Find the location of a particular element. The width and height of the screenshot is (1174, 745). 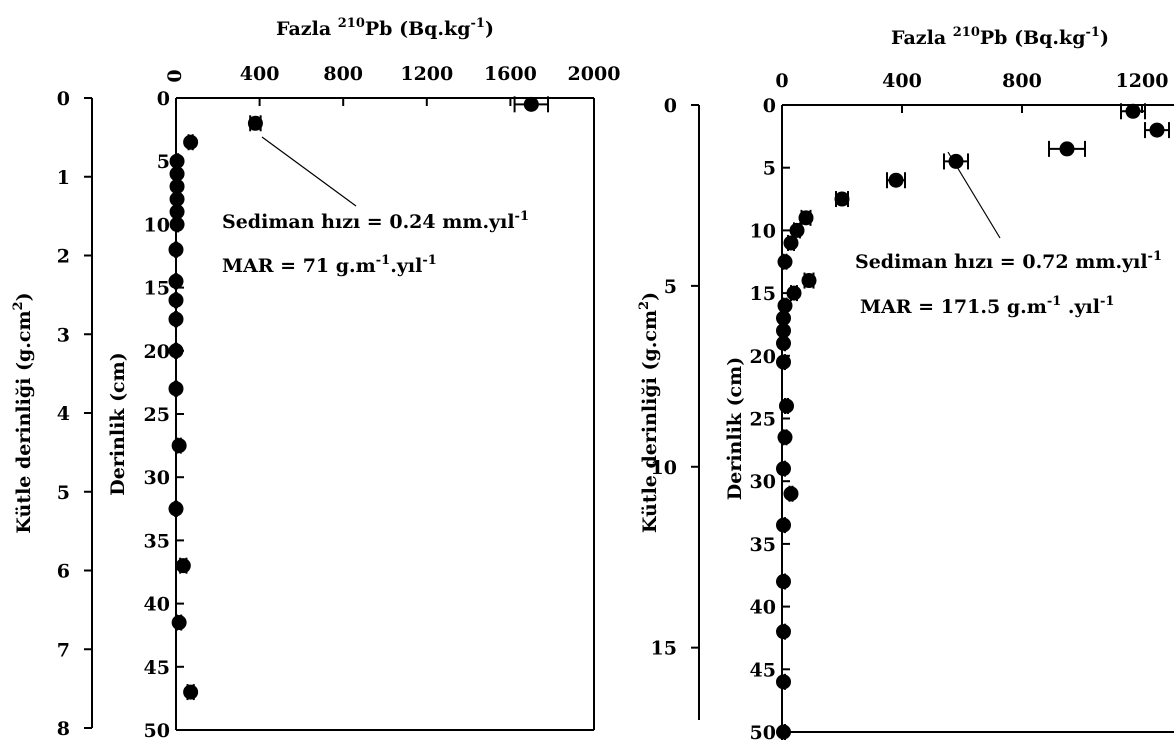

top-tick-label: 1600 is located at coordinates (510, 74).